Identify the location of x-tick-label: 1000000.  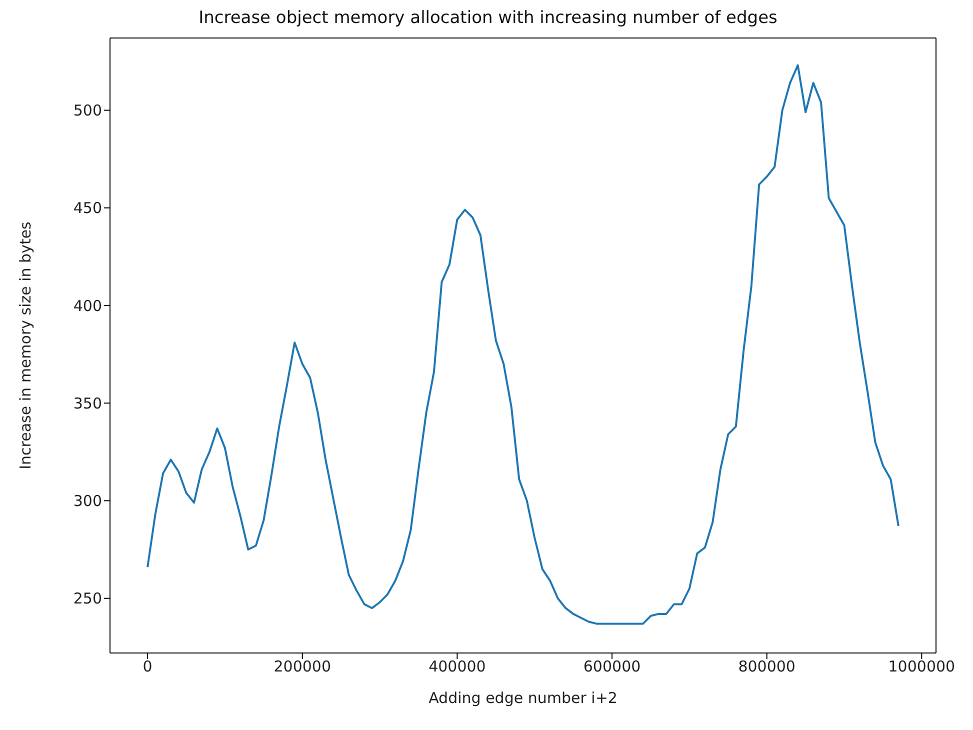
(922, 667).